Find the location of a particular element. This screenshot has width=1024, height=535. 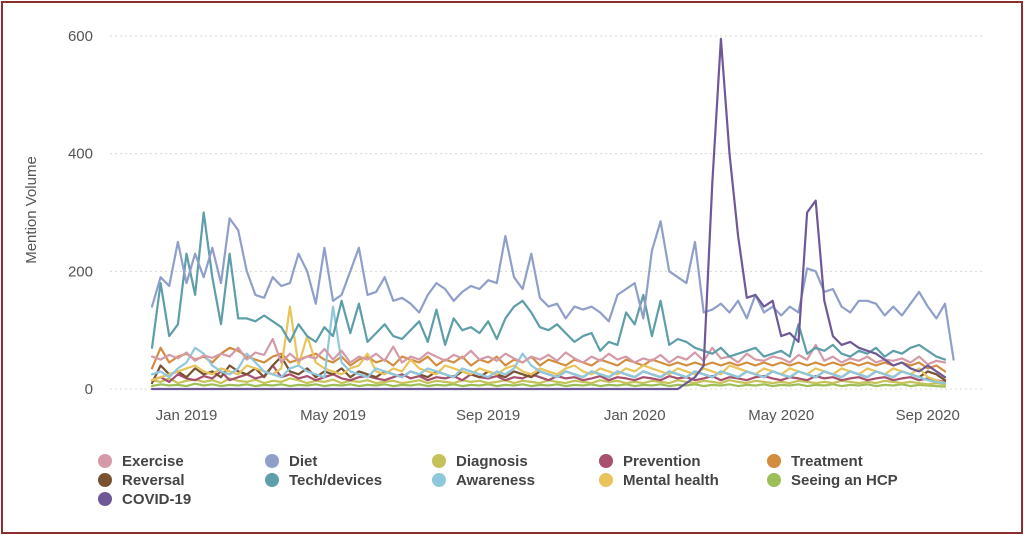

legend-label-diet: Diet is located at coordinates (303, 461).